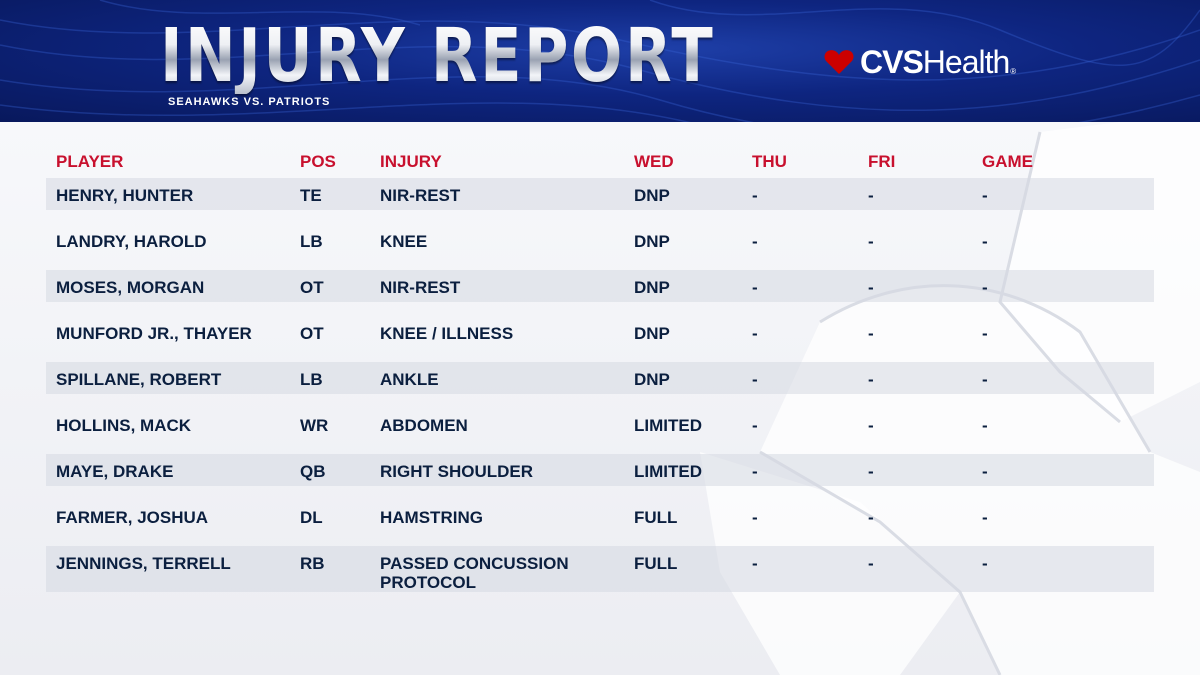 Image resolution: width=1200 pixels, height=675 pixels. What do you see at coordinates (313, 471) in the screenshot?
I see `player-position: QB` at bounding box center [313, 471].